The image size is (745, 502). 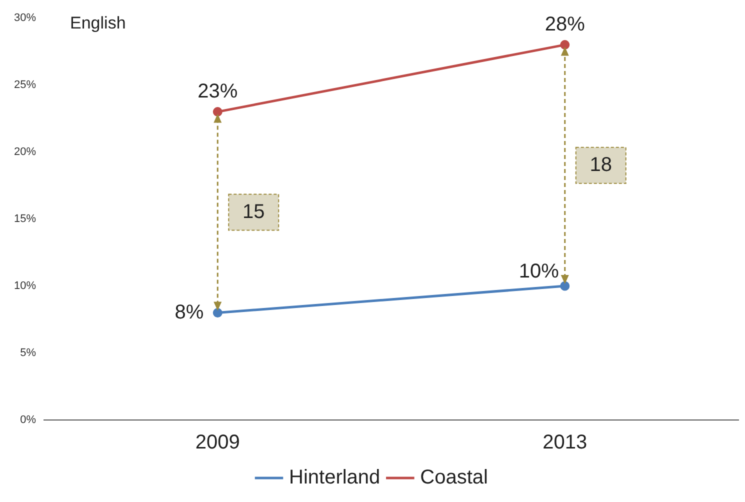 What do you see at coordinates (98, 23) in the screenshot?
I see `annotation: English` at bounding box center [98, 23].